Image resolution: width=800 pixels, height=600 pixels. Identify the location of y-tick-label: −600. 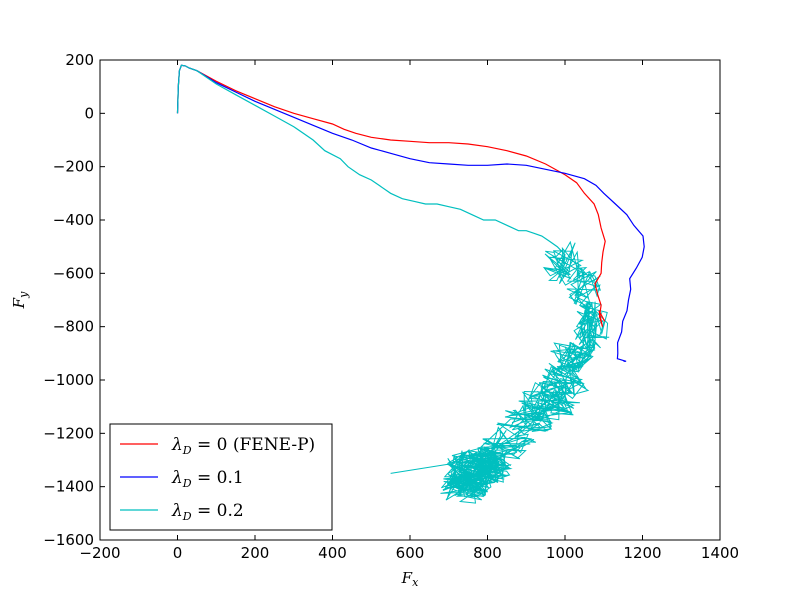
(73, 273).